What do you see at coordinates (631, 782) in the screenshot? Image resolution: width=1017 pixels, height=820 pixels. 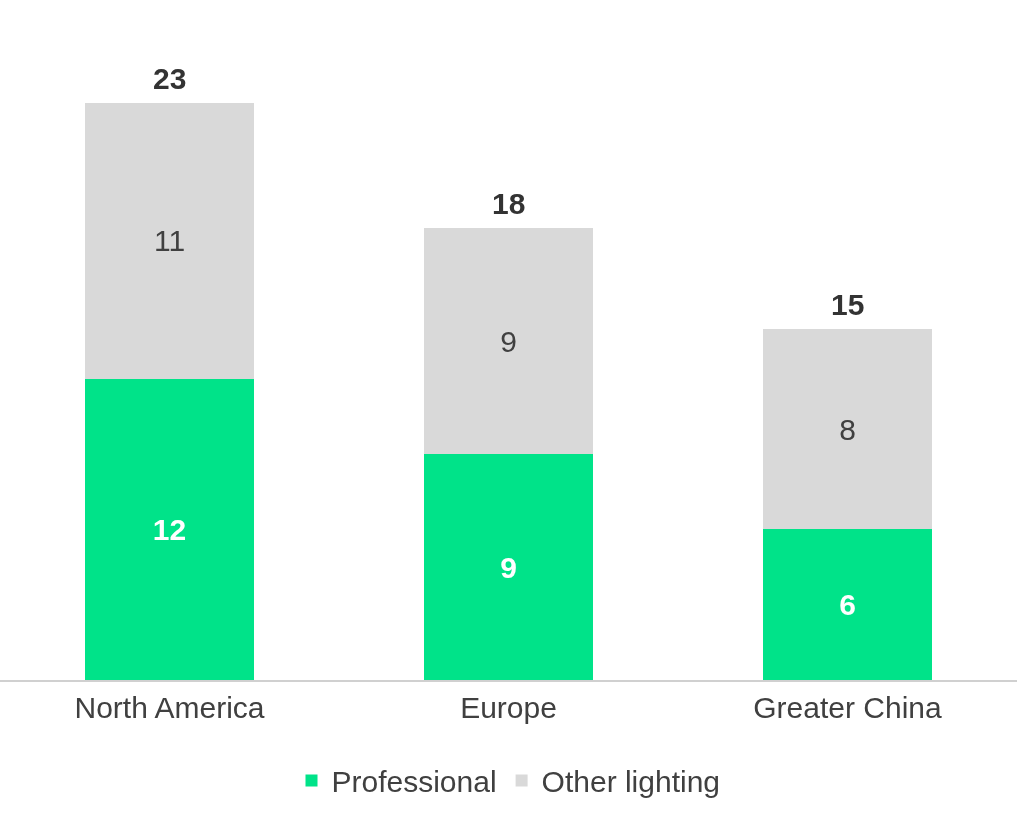 I see `legend-label: Other lighting` at bounding box center [631, 782].